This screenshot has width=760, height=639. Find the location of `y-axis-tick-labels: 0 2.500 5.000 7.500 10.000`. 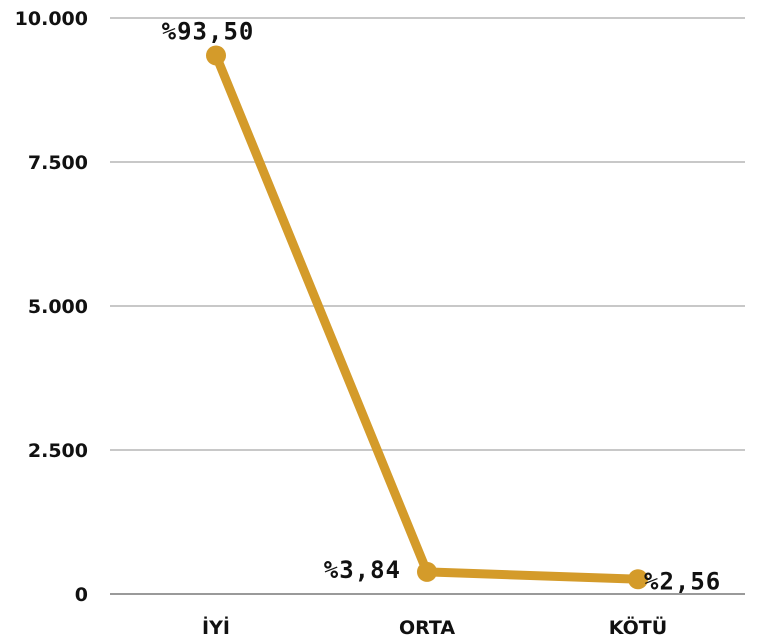

y-axis-tick-labels: 0 2.500 5.000 7.500 10.000 is located at coordinates (51, 307).